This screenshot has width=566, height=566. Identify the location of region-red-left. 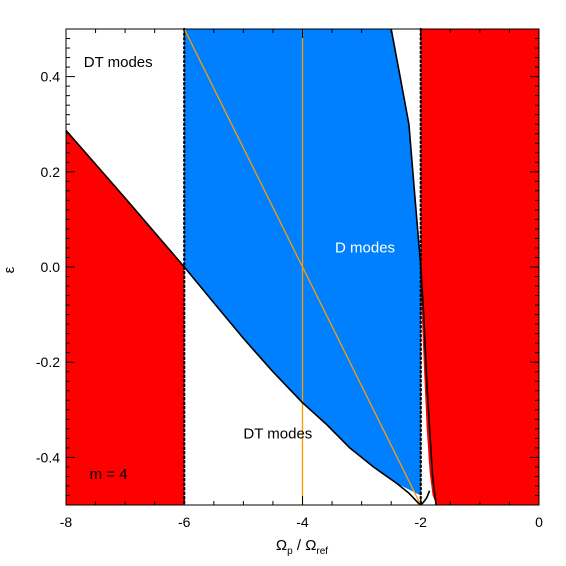
(125, 317).